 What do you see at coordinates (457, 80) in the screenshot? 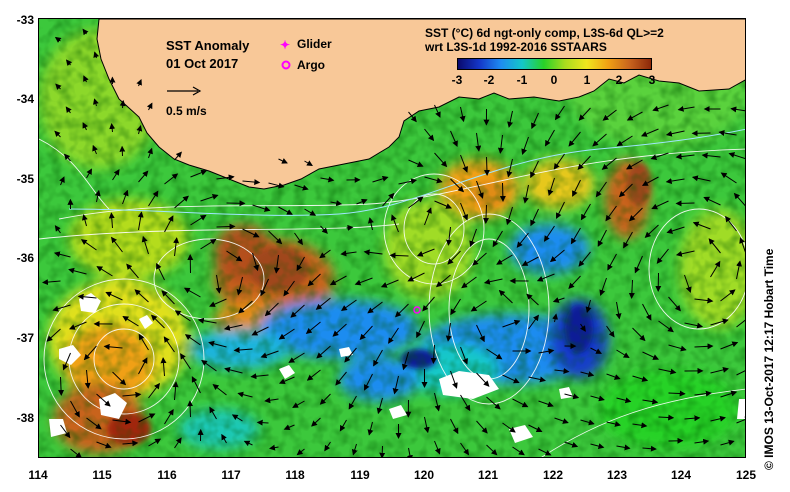
I see `colorbar-tick-label: -3` at bounding box center [457, 80].